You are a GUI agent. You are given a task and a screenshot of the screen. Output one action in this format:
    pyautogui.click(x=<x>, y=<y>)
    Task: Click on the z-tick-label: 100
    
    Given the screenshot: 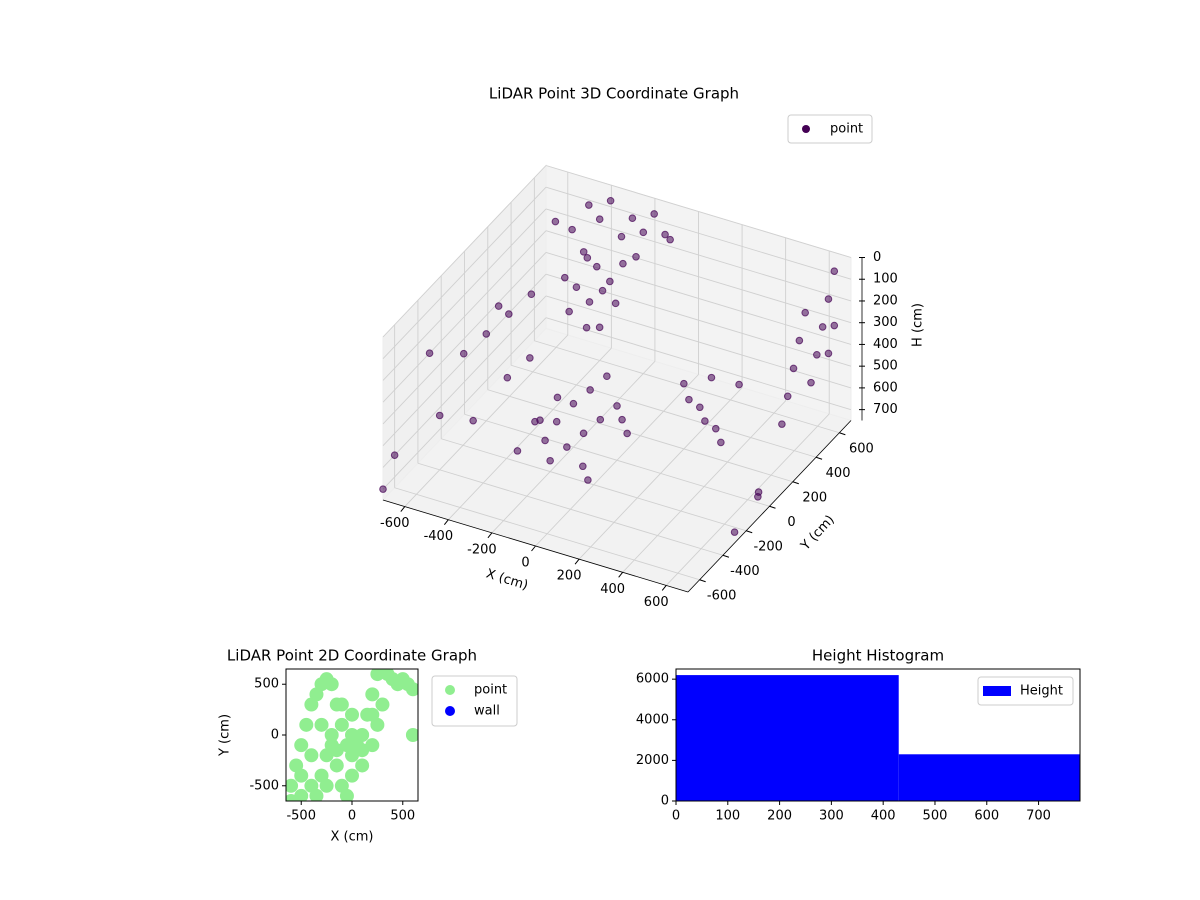 What is the action you would take?
    pyautogui.click(x=885, y=279)
    